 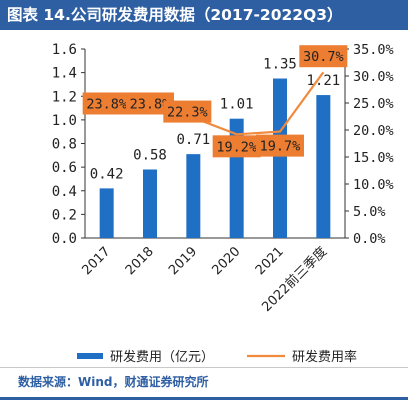 I want to click on right-tick-label: 35.0%, so click(x=373, y=50).